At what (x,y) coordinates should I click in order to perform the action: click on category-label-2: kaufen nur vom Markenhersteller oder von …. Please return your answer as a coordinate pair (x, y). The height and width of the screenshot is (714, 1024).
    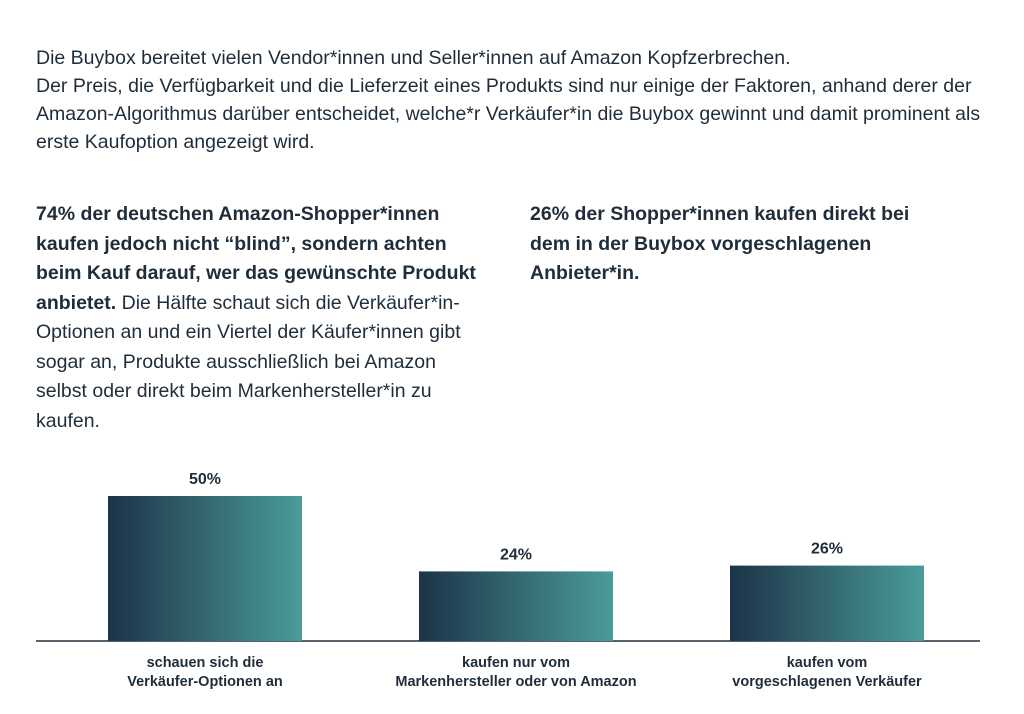
    Looking at the image, I should click on (516, 673).